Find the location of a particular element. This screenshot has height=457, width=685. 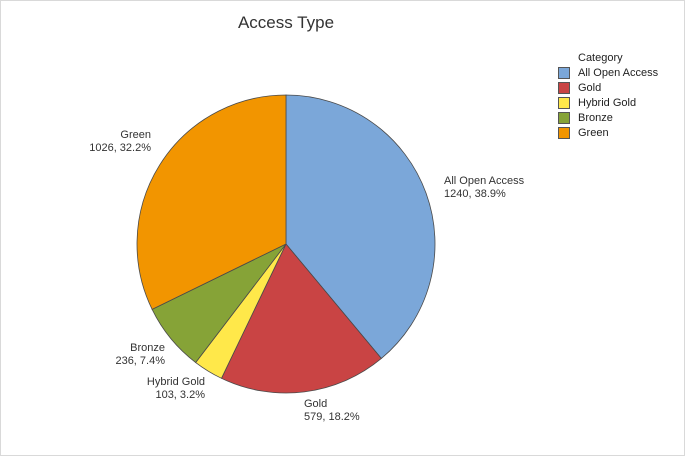

slice-label-value: 1240, 38.9% is located at coordinates (475, 194).